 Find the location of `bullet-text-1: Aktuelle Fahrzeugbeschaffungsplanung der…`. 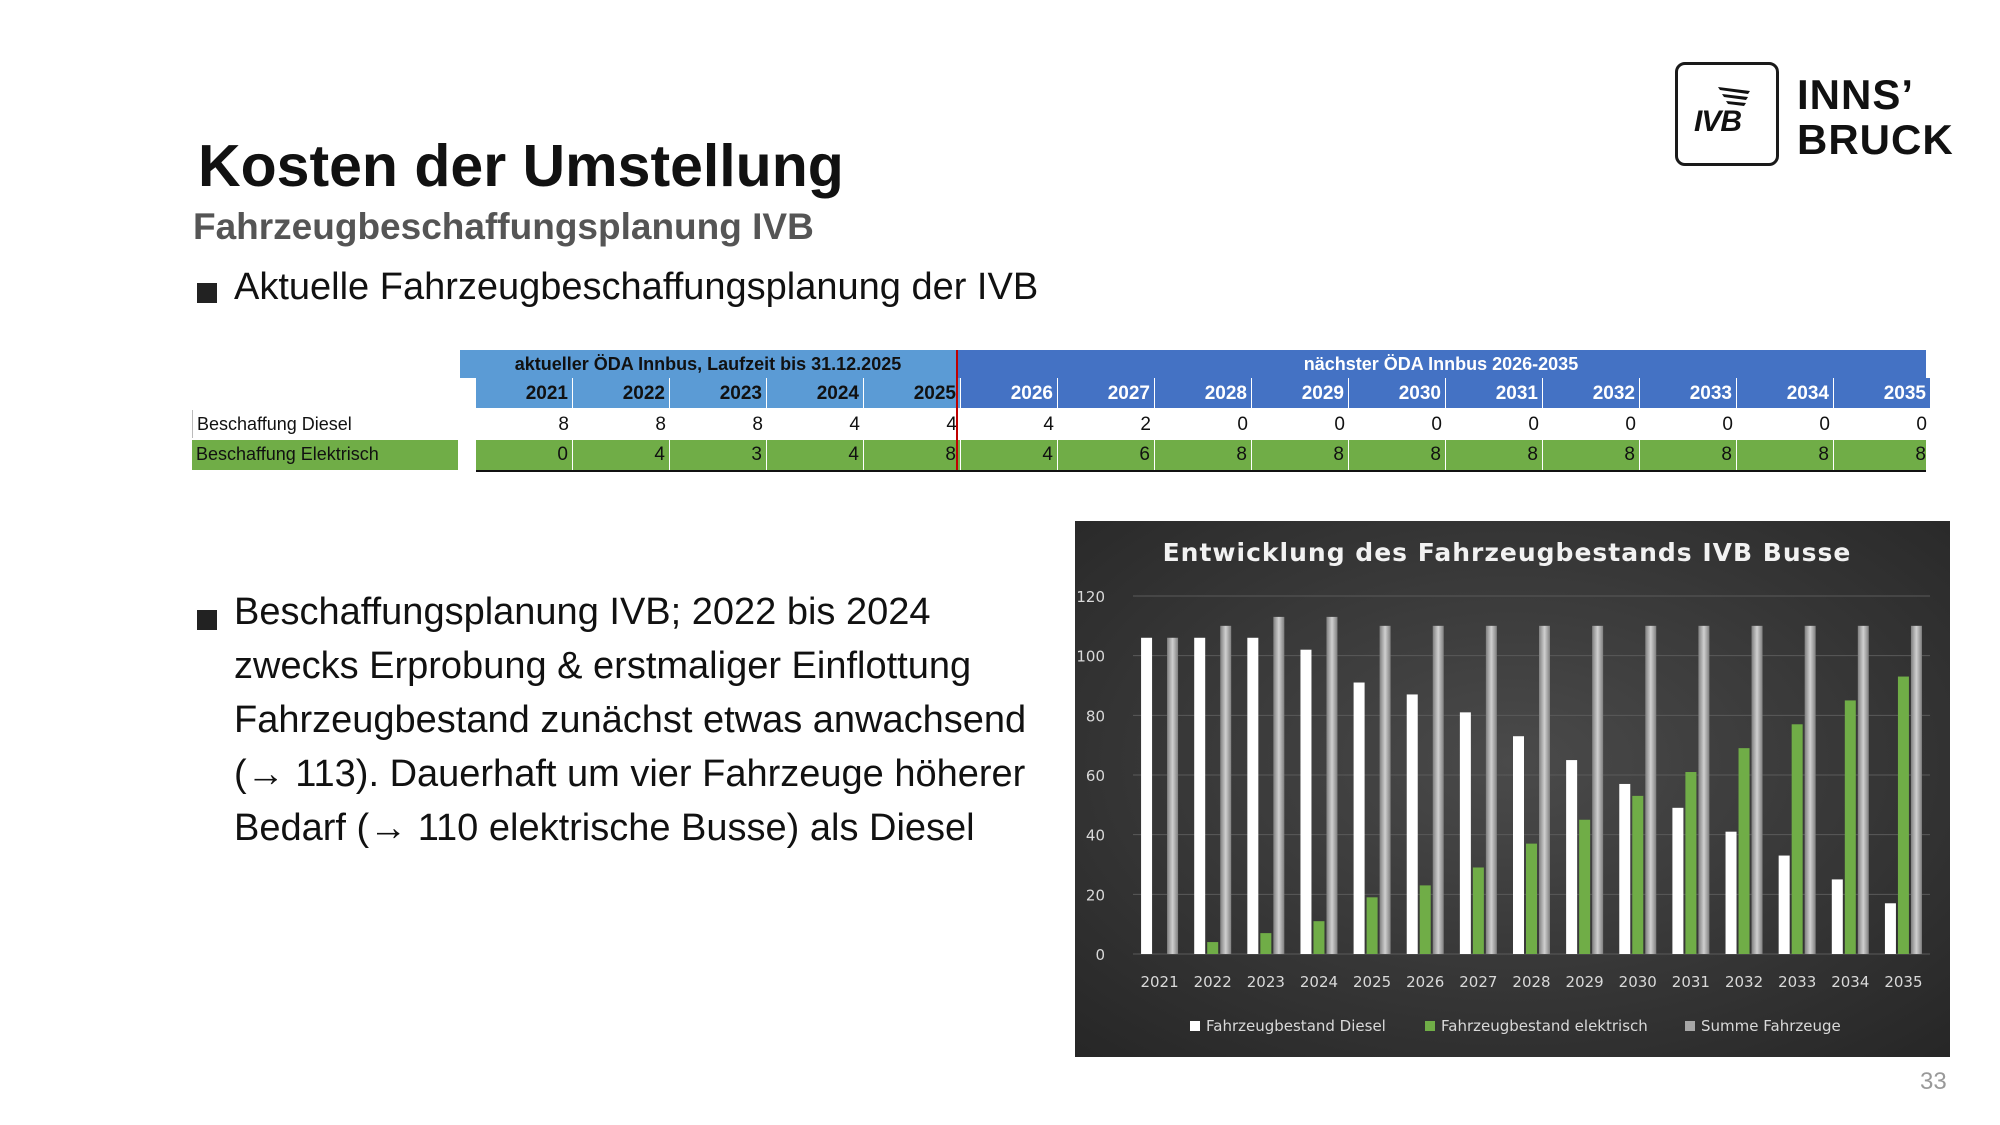

bullet-text-1: Aktuelle Fahrzeugbeschaffungsplanung der… is located at coordinates (636, 287).